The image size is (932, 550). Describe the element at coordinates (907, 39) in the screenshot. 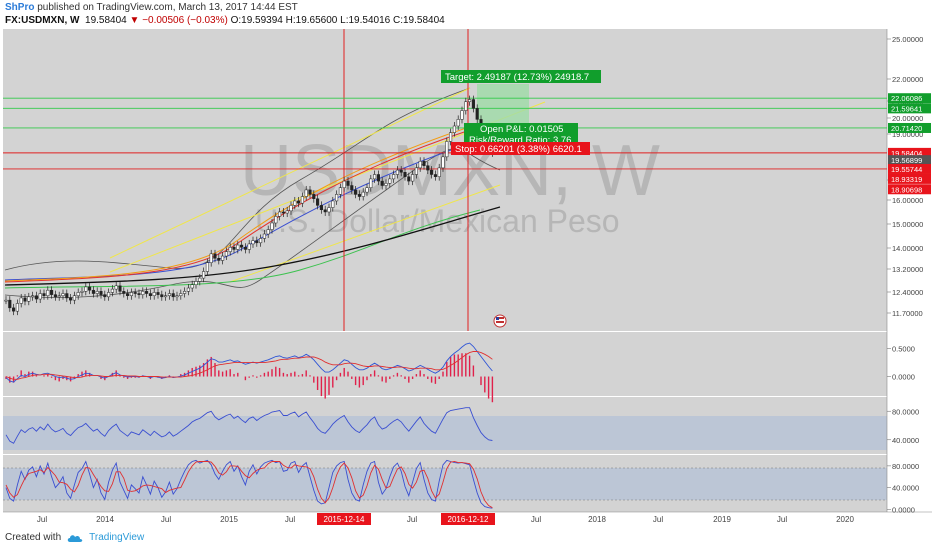

I see `y-tick-label: 25.00000` at that location.